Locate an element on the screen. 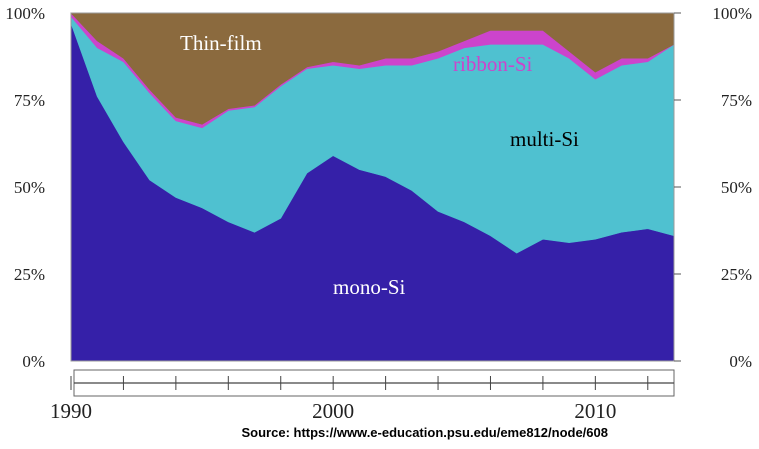 Image resolution: width=759 pixels, height=449 pixels. mono-si-label: mono-Si is located at coordinates (369, 287).